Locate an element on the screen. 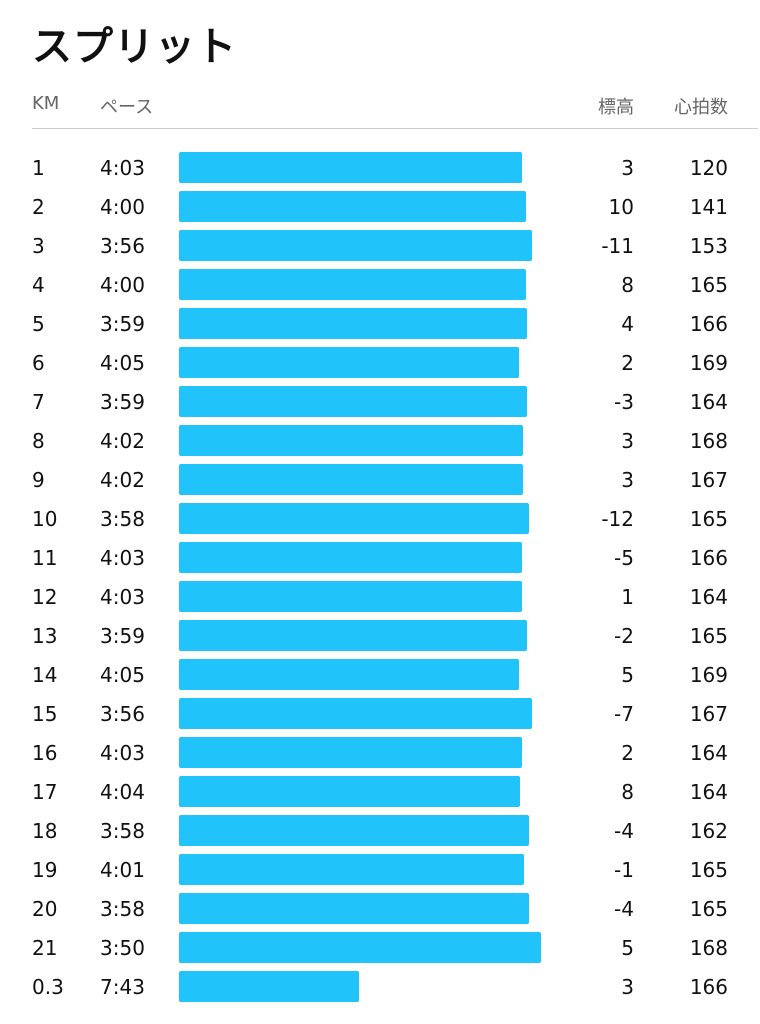  km: 14 is located at coordinates (45, 675).